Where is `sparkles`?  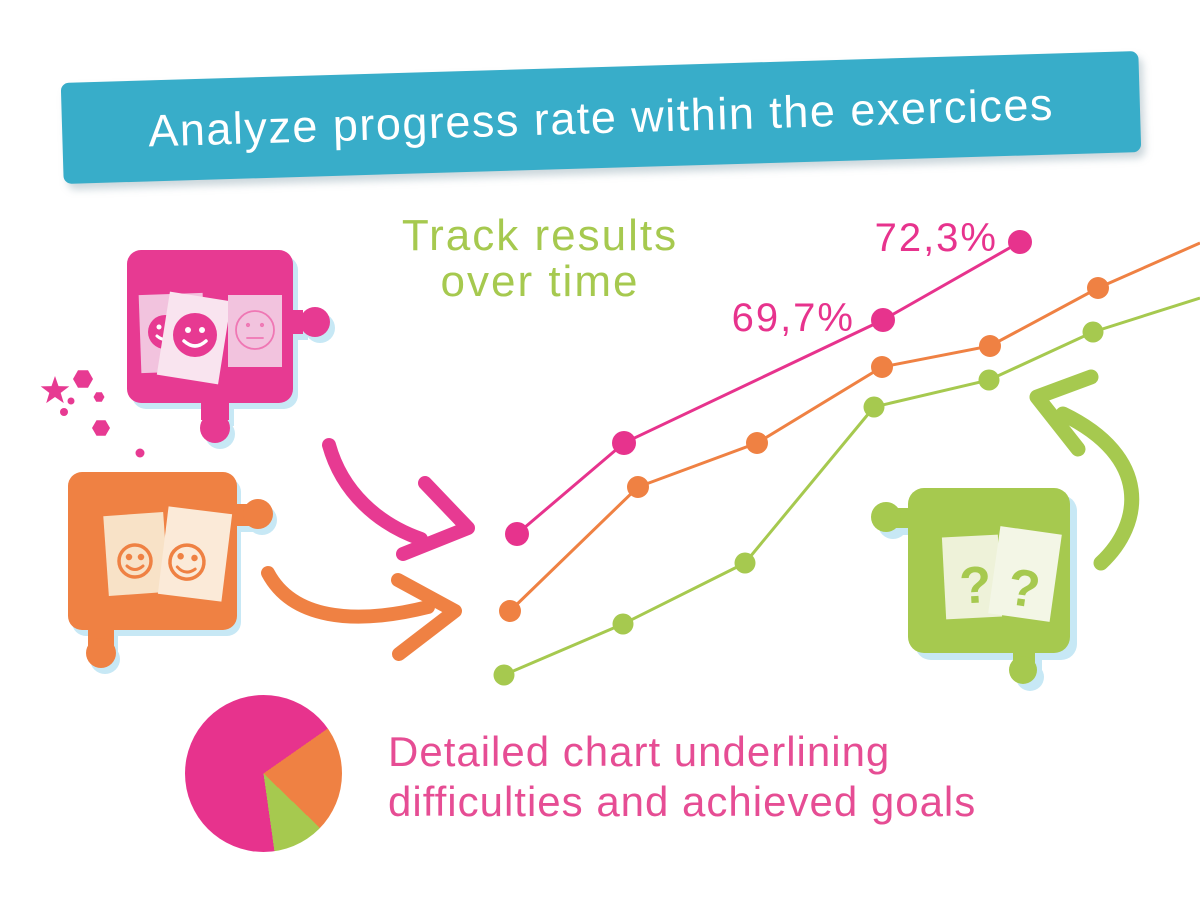 sparkles is located at coordinates (92, 414).